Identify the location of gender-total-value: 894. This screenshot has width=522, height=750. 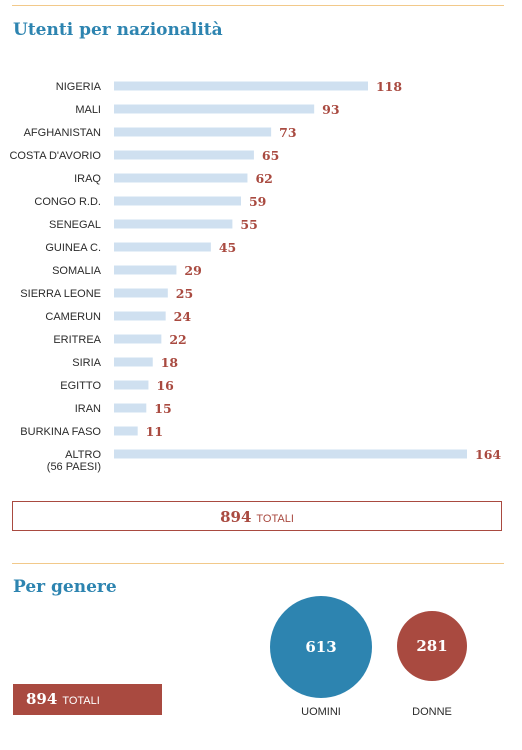
(42, 699).